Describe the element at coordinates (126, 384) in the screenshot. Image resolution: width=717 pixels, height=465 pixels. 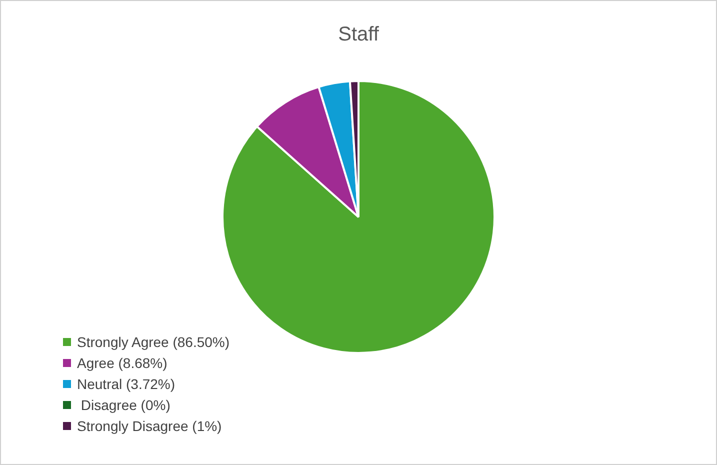
I see `legend-label: Neutral (3.72%)` at that location.